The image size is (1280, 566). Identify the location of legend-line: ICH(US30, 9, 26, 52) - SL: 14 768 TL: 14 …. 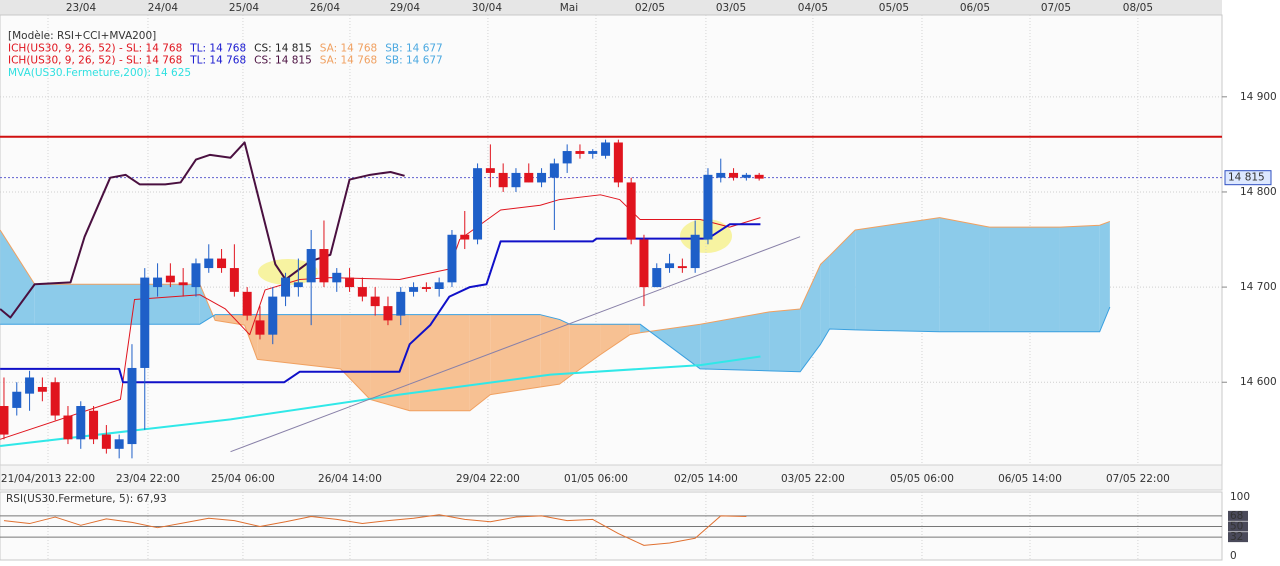
(225, 48).